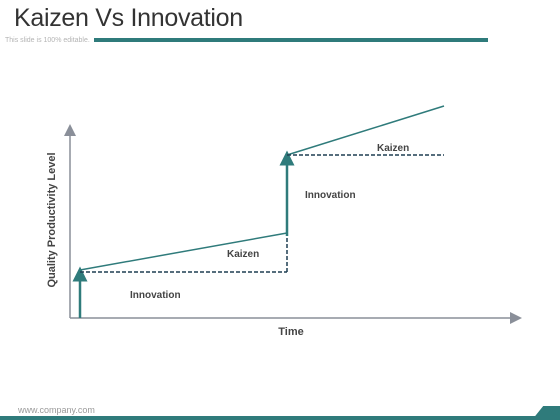 This screenshot has width=560, height=420. Describe the element at coordinates (183, 251) in the screenshot. I see `kaizen-slope-lower` at that location.